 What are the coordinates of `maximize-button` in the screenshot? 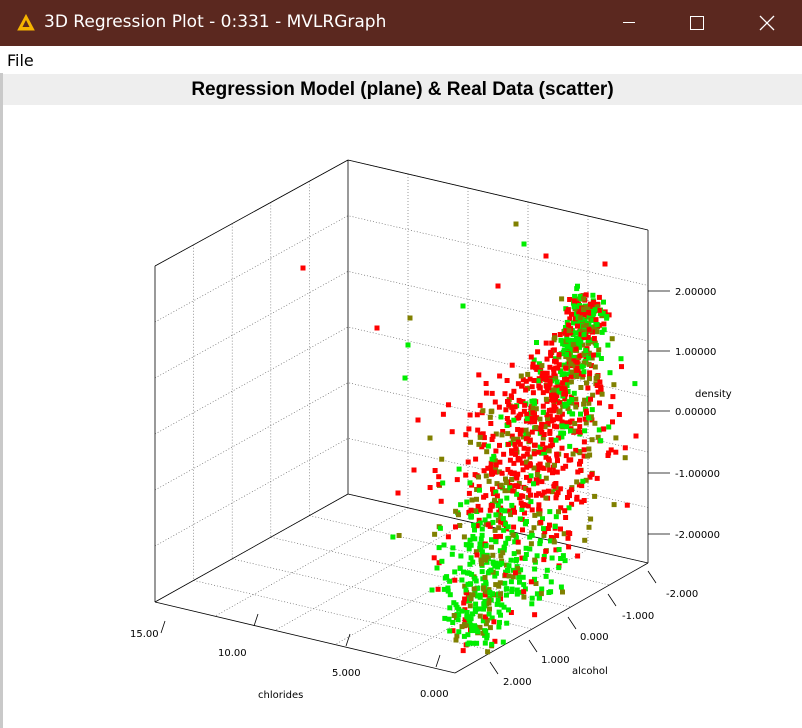 It's located at (697, 23).